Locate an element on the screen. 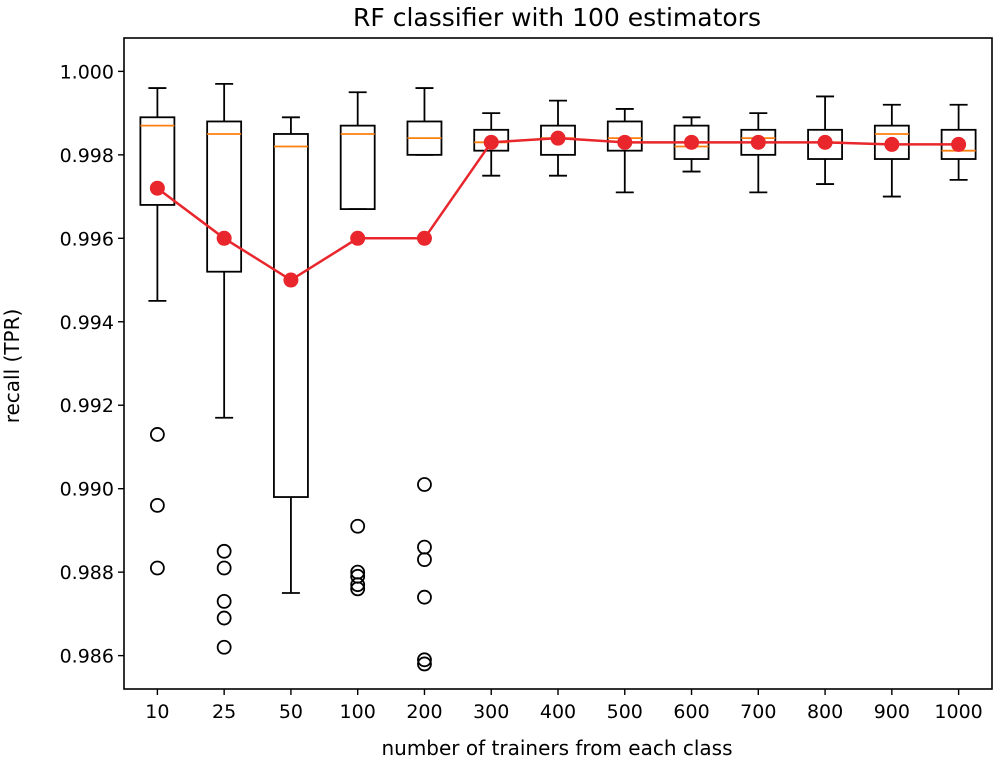 Image resolution: width=1000 pixels, height=762 pixels. y-tick-label: 0.992 is located at coordinates (87, 406).